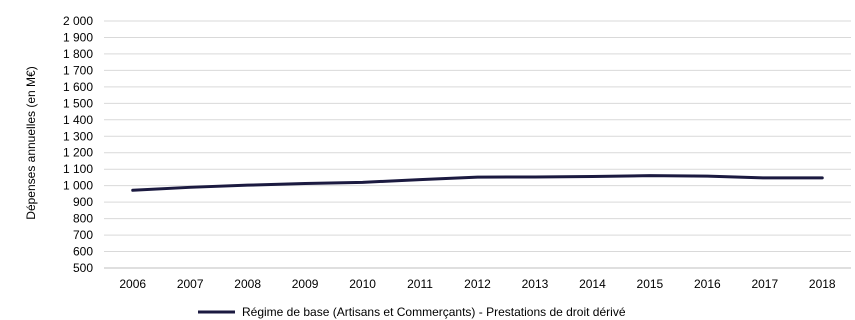 This screenshot has width=855, height=320. What do you see at coordinates (78, 70) in the screenshot?
I see `y-tick-label: 1 700` at bounding box center [78, 70].